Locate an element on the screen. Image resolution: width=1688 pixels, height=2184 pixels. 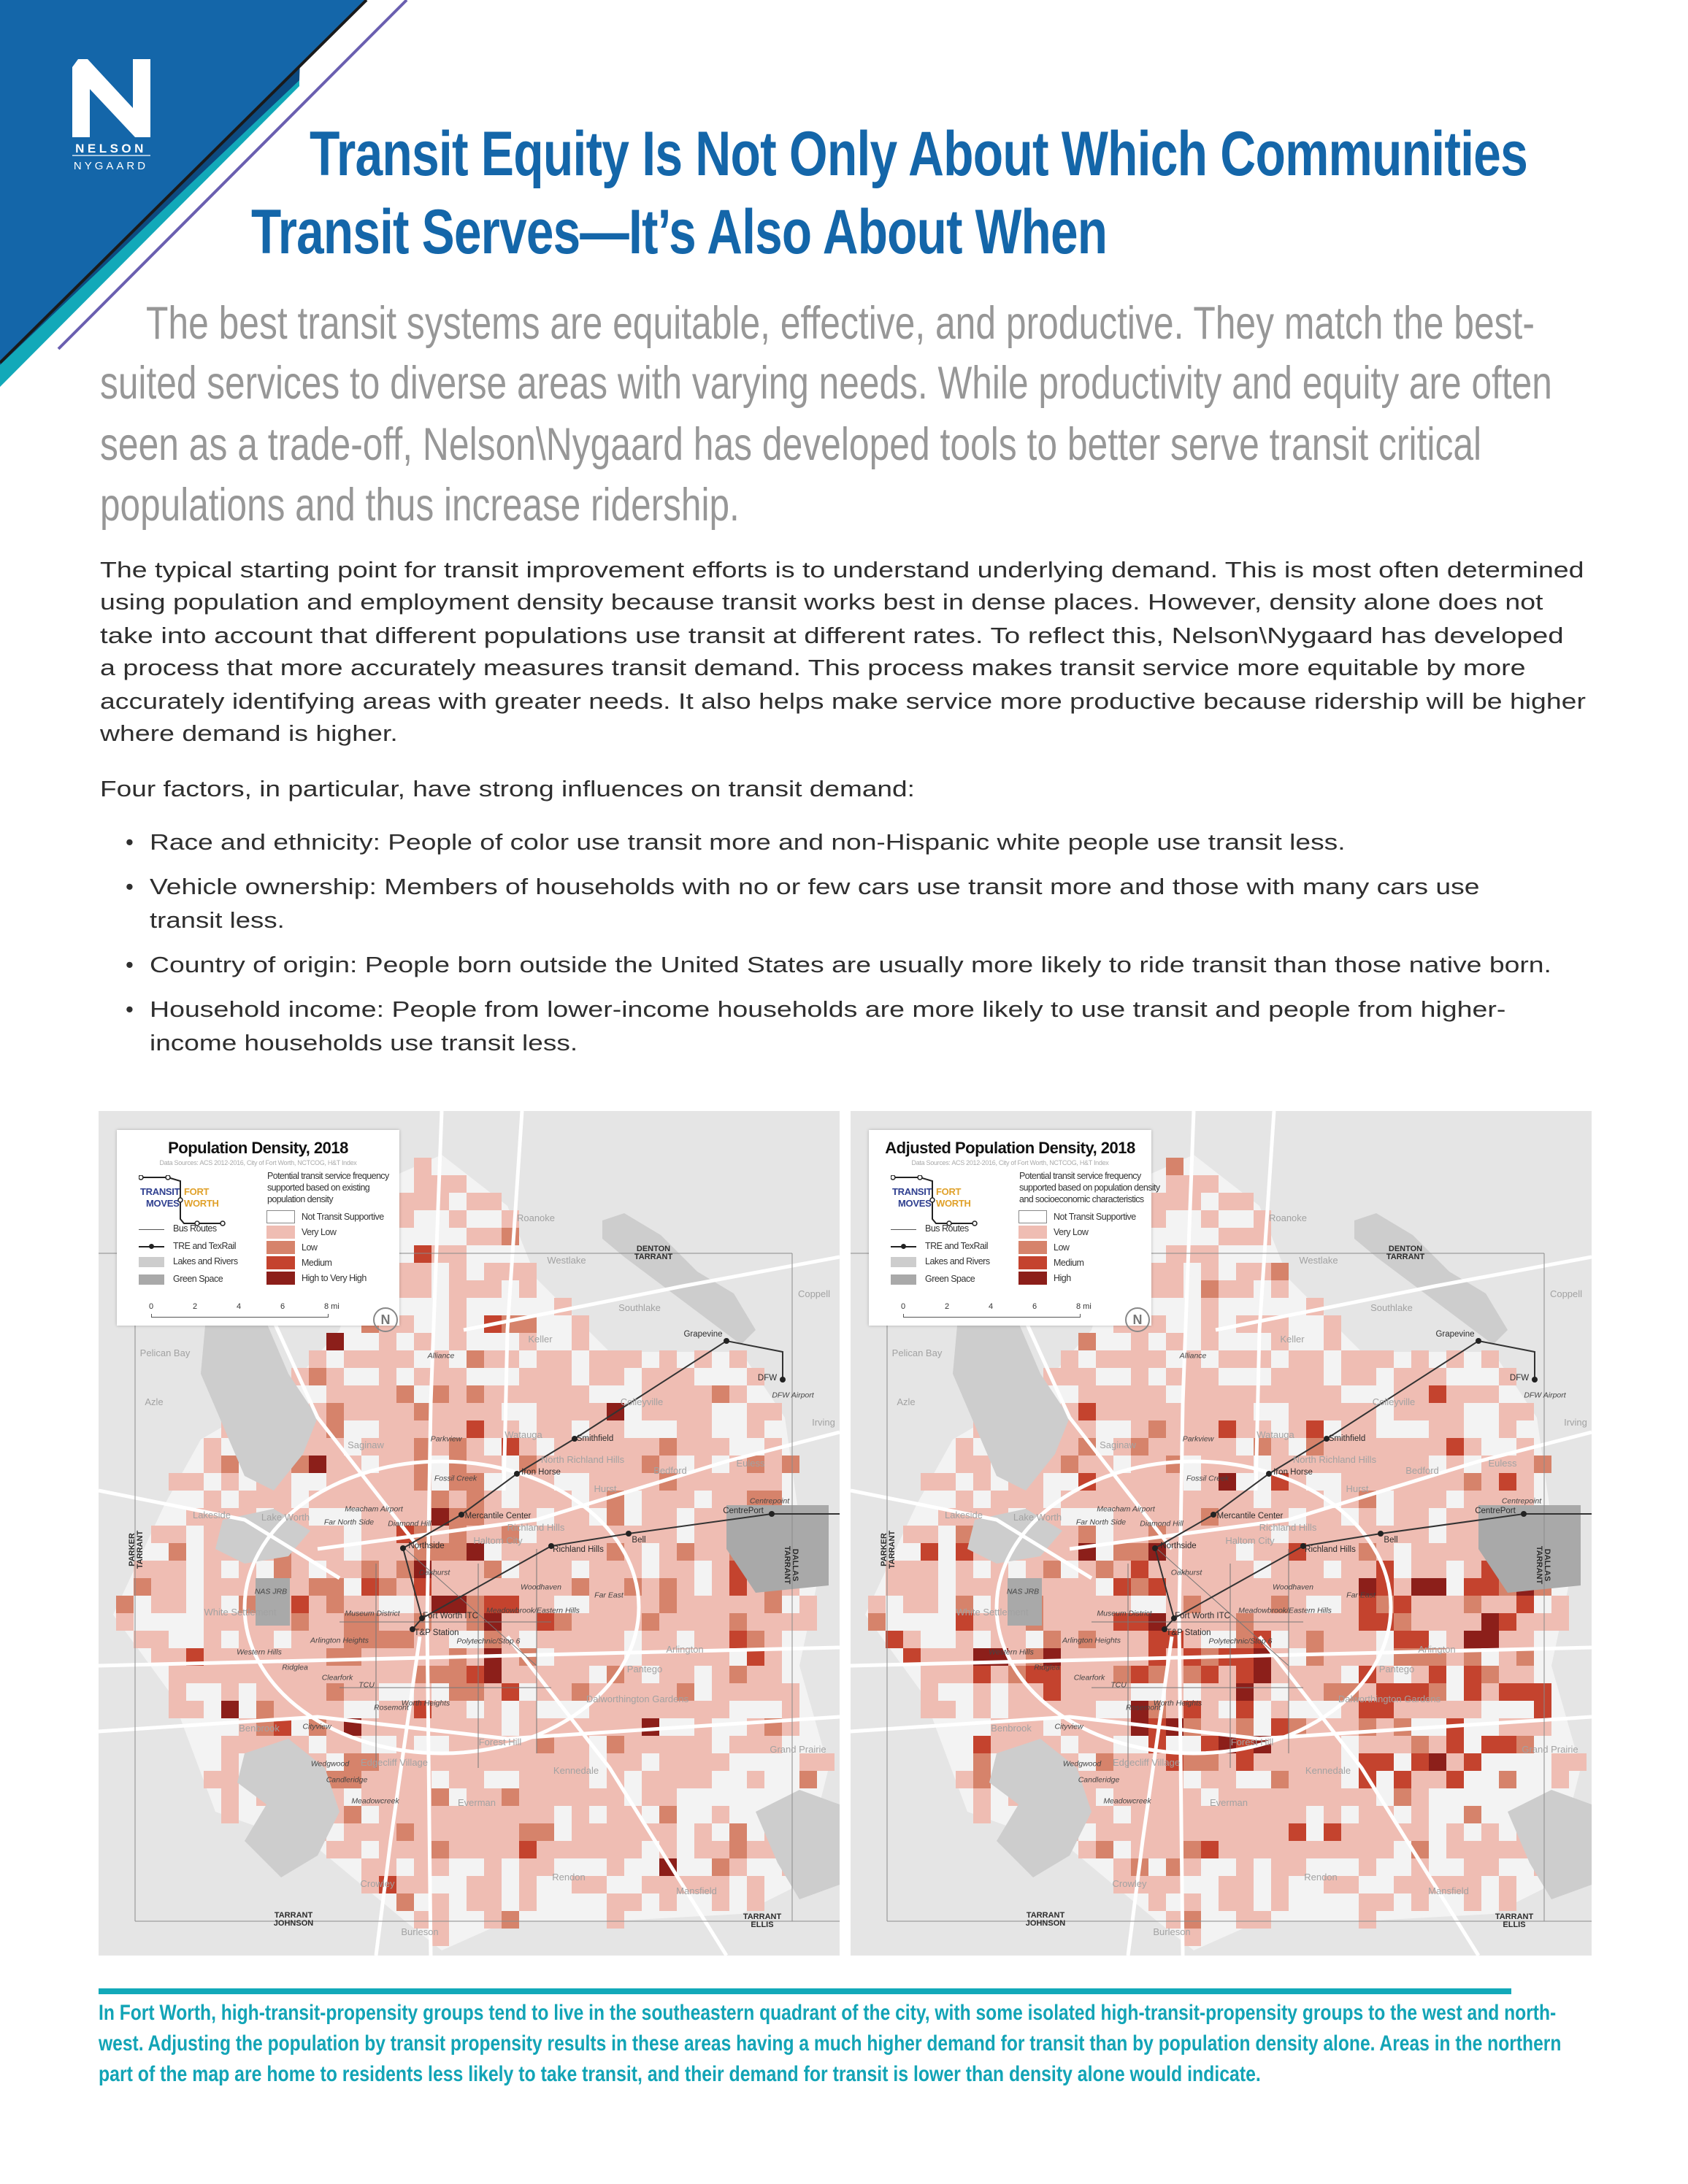
county-boundary-label: TARRANT JOHNSON is located at coordinates (293, 1920).